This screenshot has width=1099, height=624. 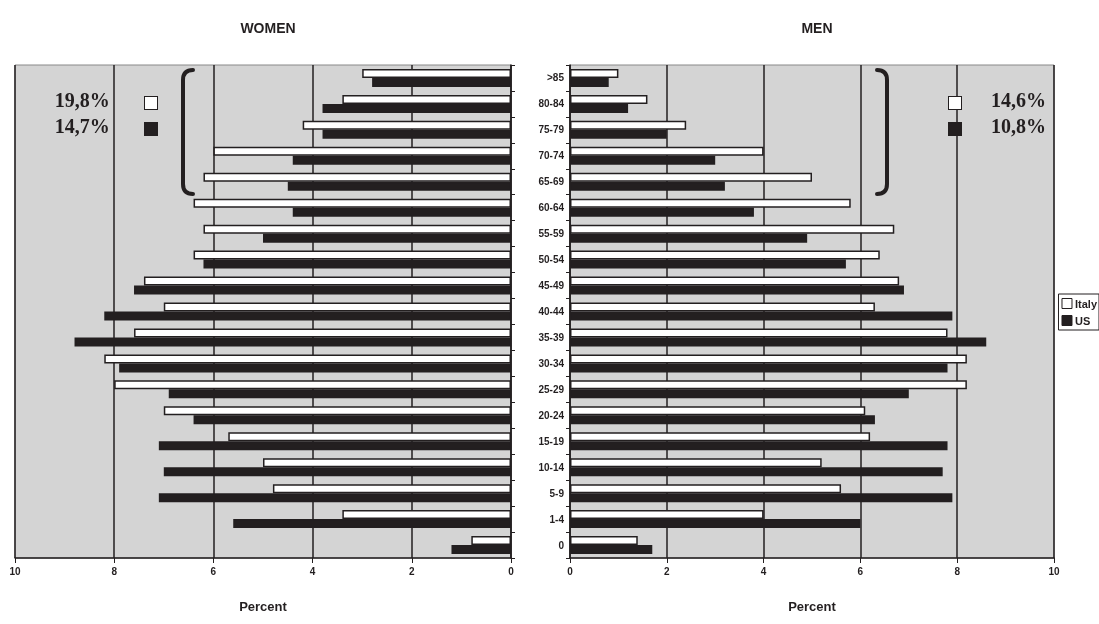 I want to click on chart-title: WOMEN, so click(x=268, y=28).